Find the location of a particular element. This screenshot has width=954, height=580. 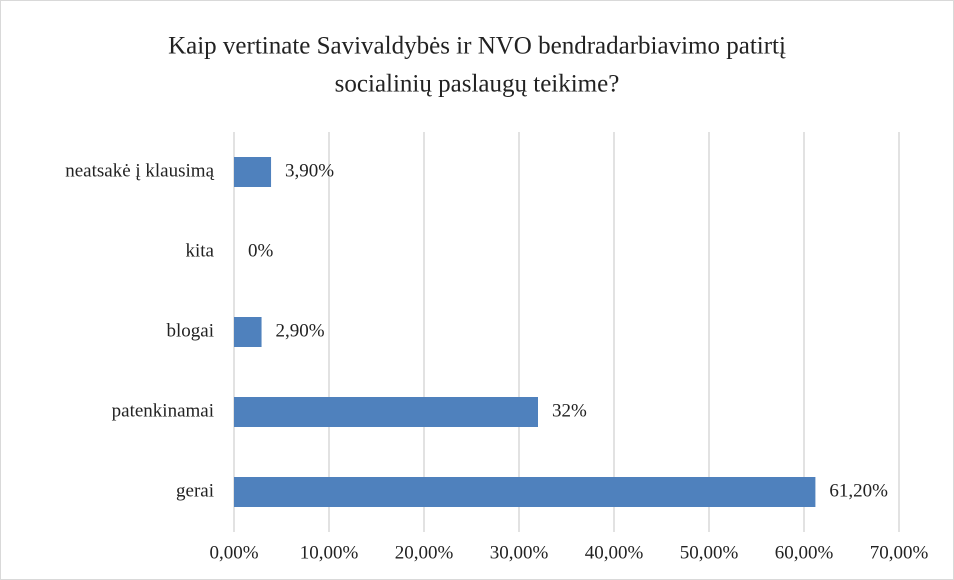

x-tick-label: 60,00% is located at coordinates (804, 552).